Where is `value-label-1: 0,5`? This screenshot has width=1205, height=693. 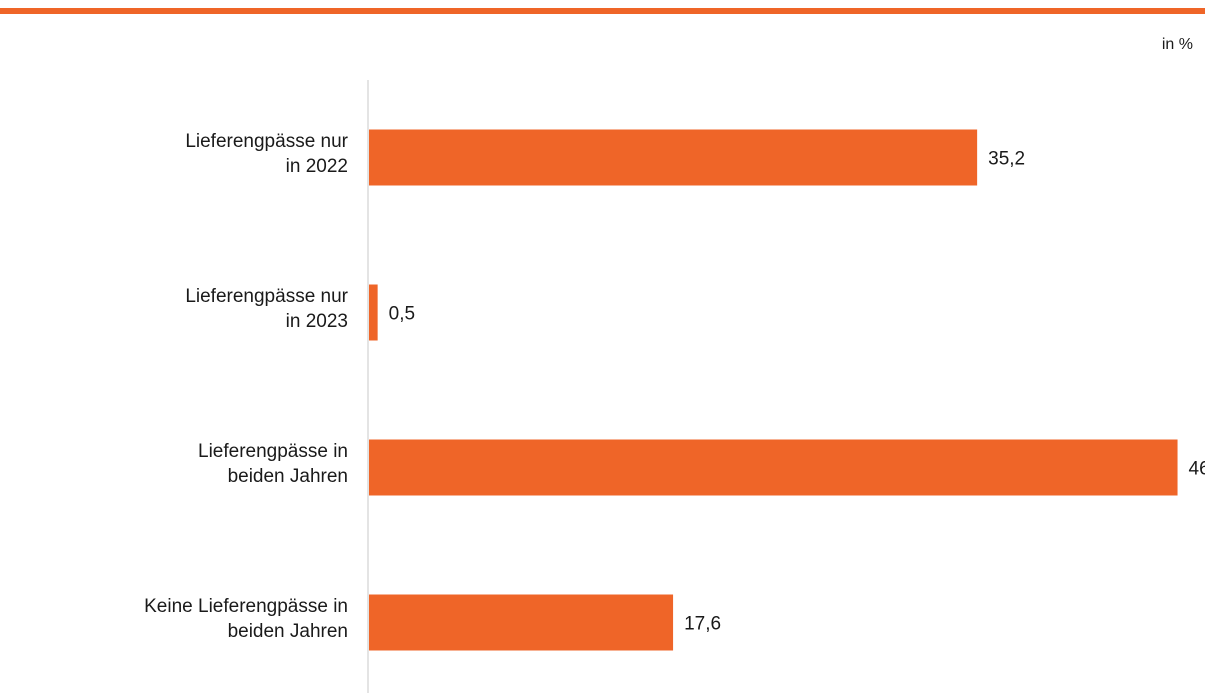
value-label-1: 0,5 is located at coordinates (402, 314).